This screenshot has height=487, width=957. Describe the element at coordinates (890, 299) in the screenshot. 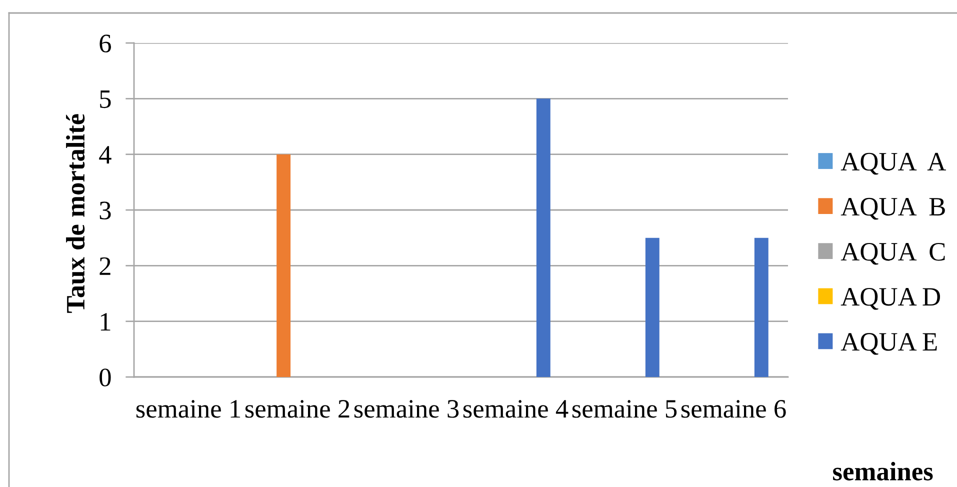

I see `legend-label: AQUA D` at that location.